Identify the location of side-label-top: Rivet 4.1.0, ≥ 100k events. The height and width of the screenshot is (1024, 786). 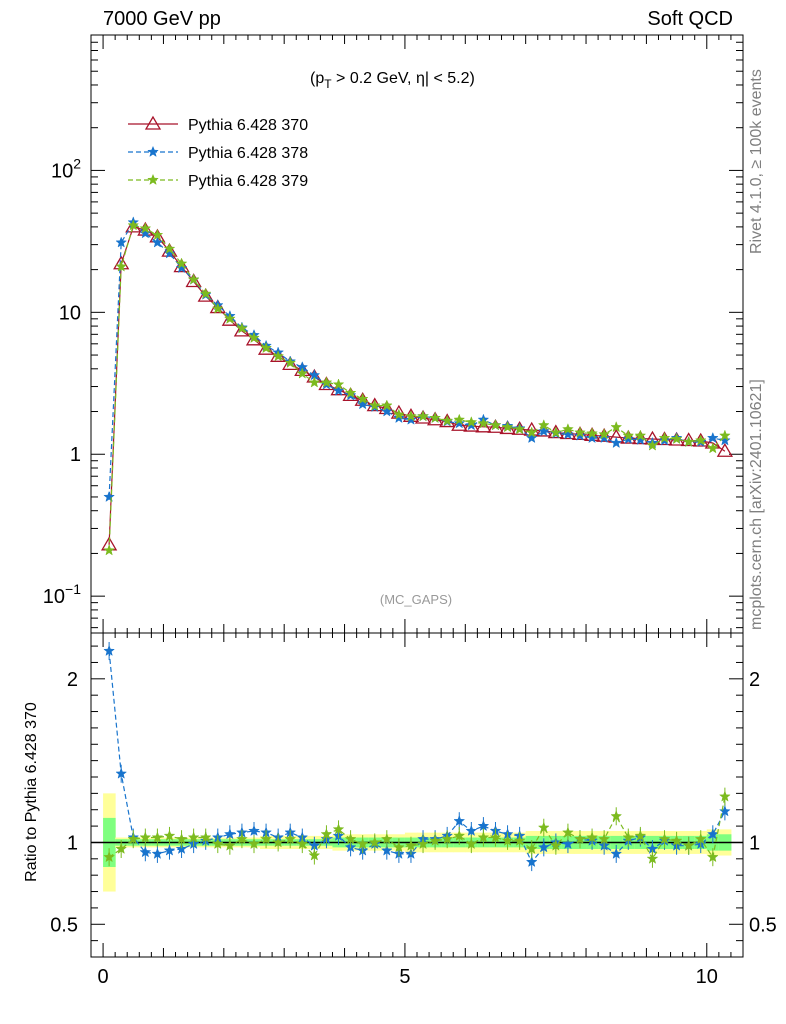
(756, 161).